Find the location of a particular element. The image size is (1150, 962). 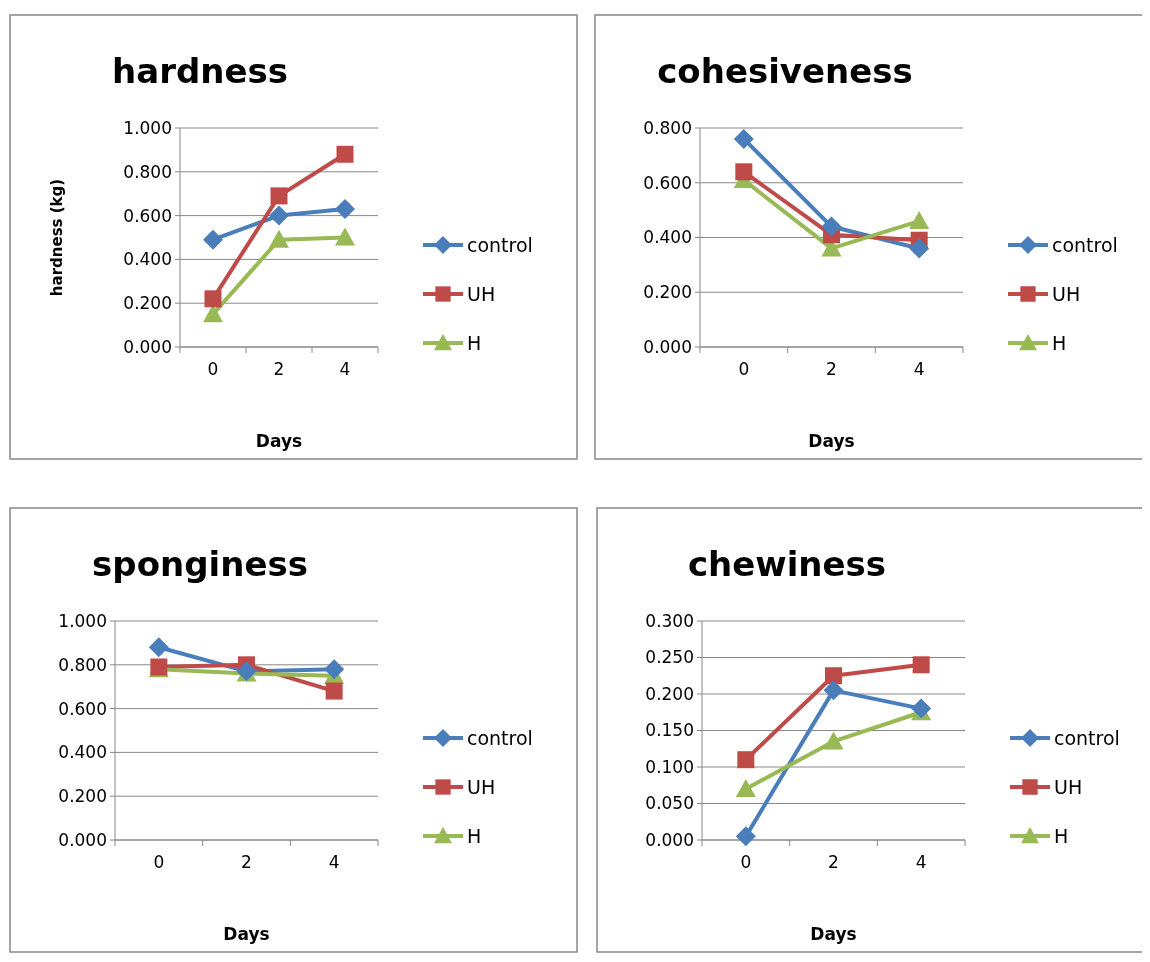

y-tick-label: 0.100 is located at coordinates (669, 766).